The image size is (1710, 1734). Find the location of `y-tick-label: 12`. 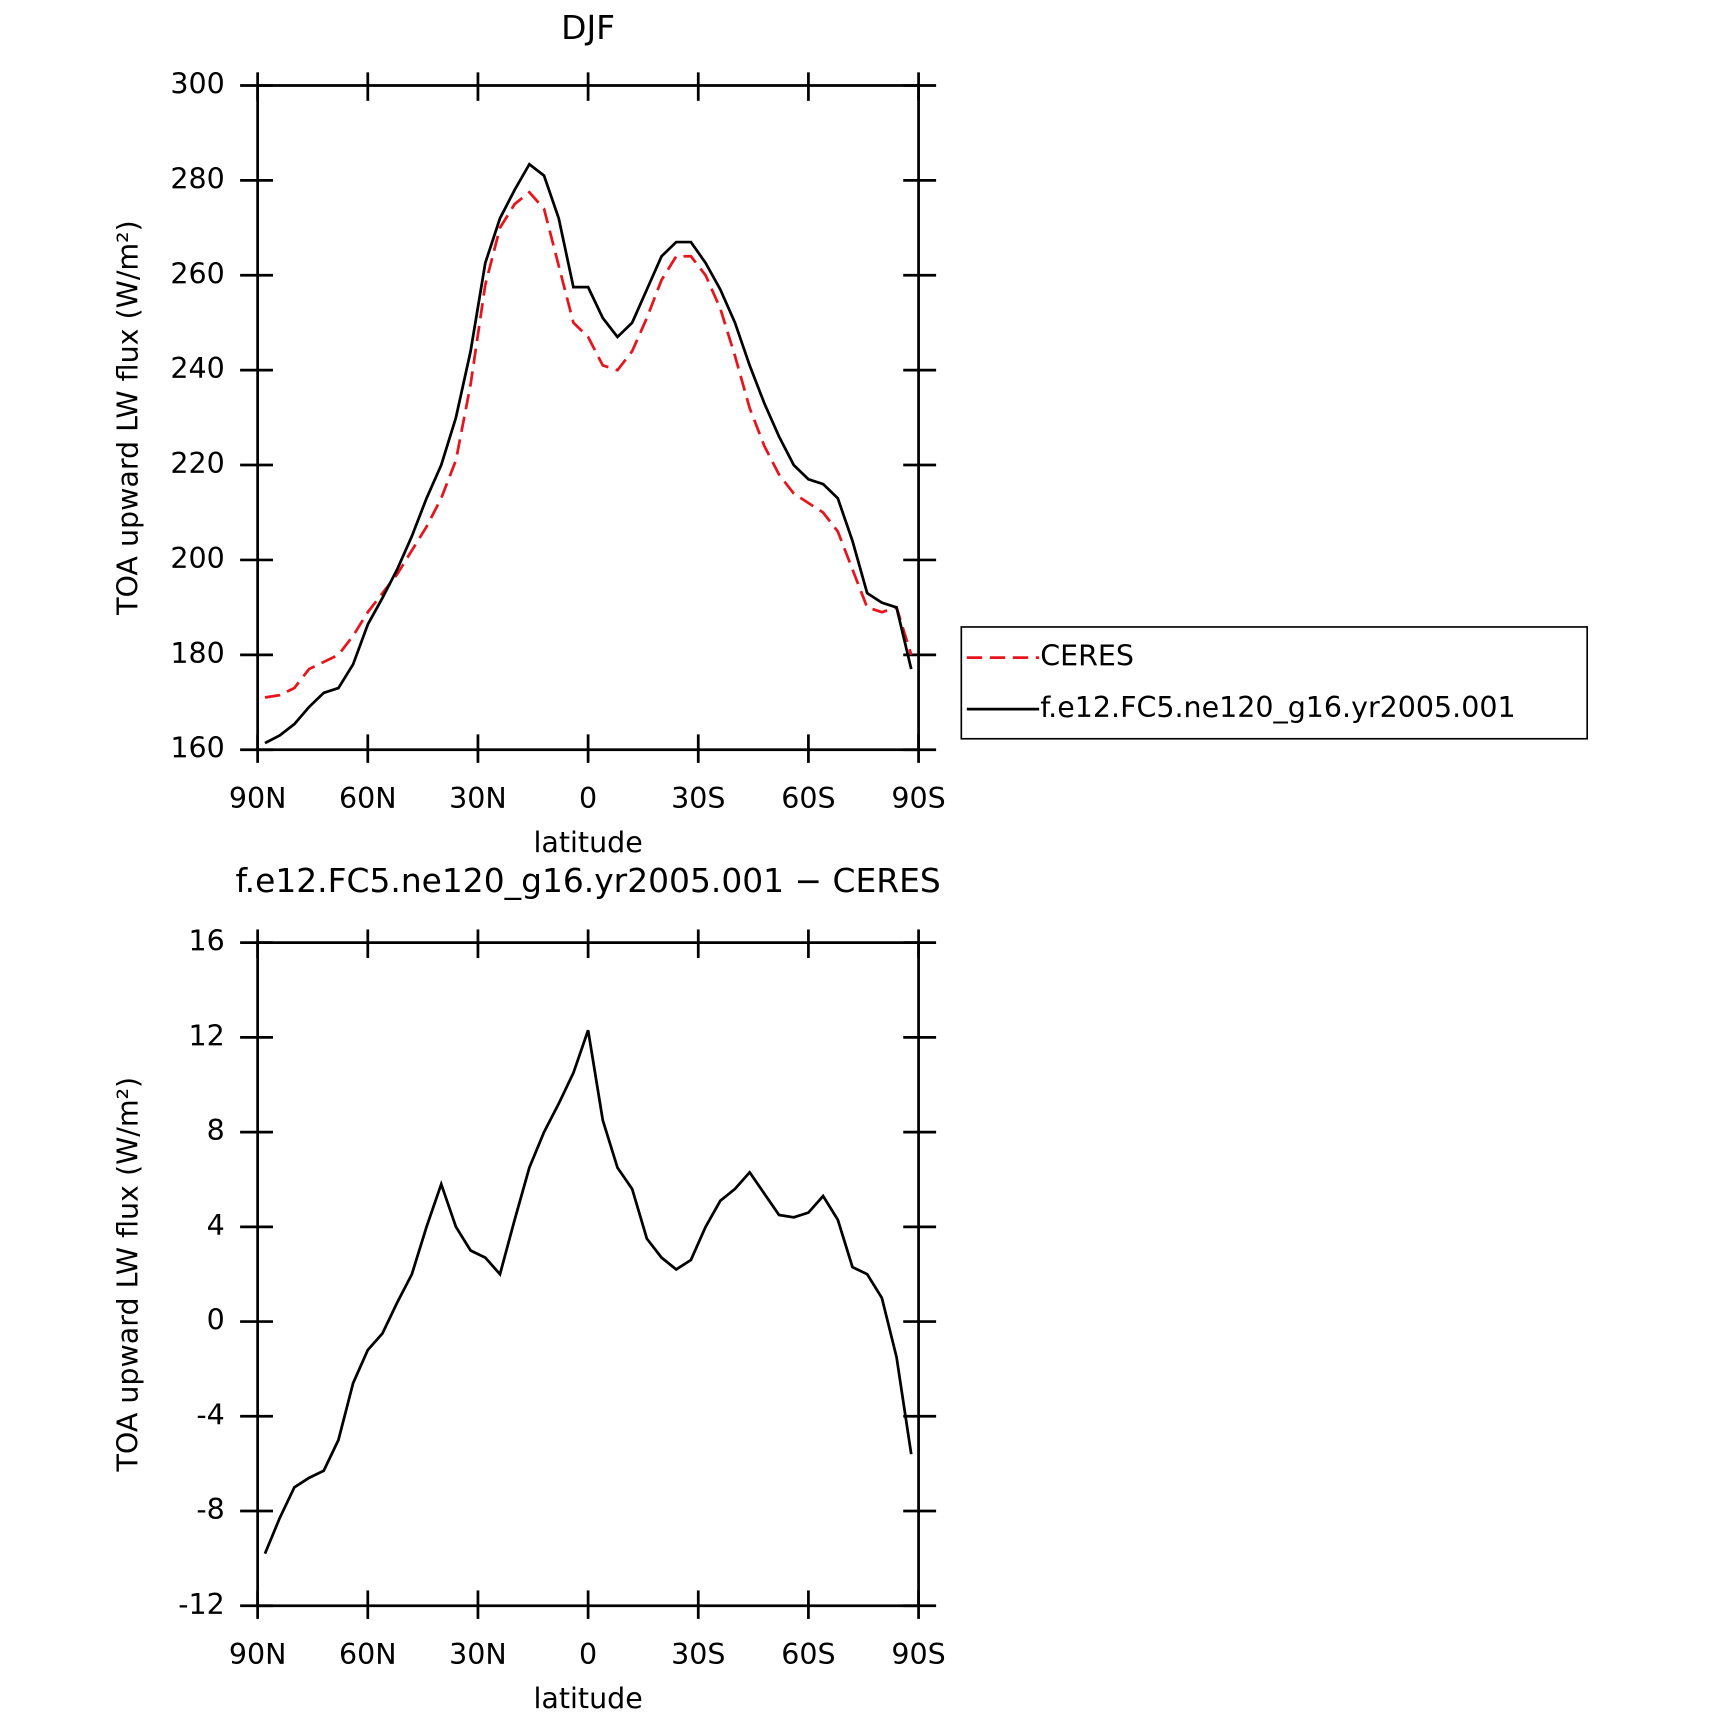

y-tick-label: 12 is located at coordinates (207, 1035).